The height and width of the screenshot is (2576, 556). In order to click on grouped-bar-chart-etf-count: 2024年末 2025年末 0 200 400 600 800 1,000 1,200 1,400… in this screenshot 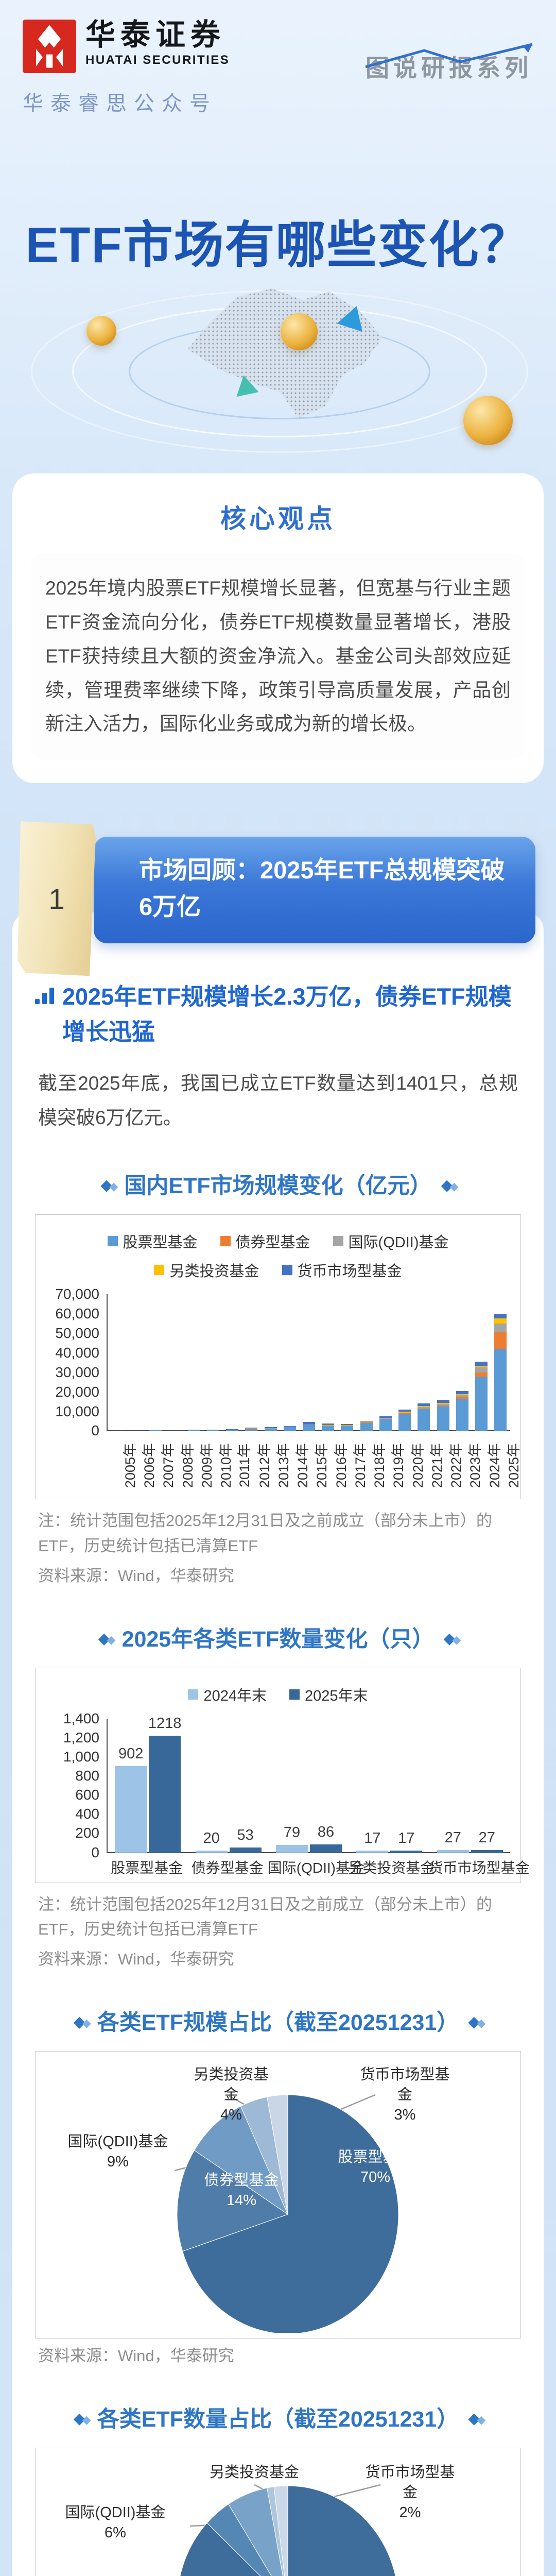, I will do `click(288, 1780)`.